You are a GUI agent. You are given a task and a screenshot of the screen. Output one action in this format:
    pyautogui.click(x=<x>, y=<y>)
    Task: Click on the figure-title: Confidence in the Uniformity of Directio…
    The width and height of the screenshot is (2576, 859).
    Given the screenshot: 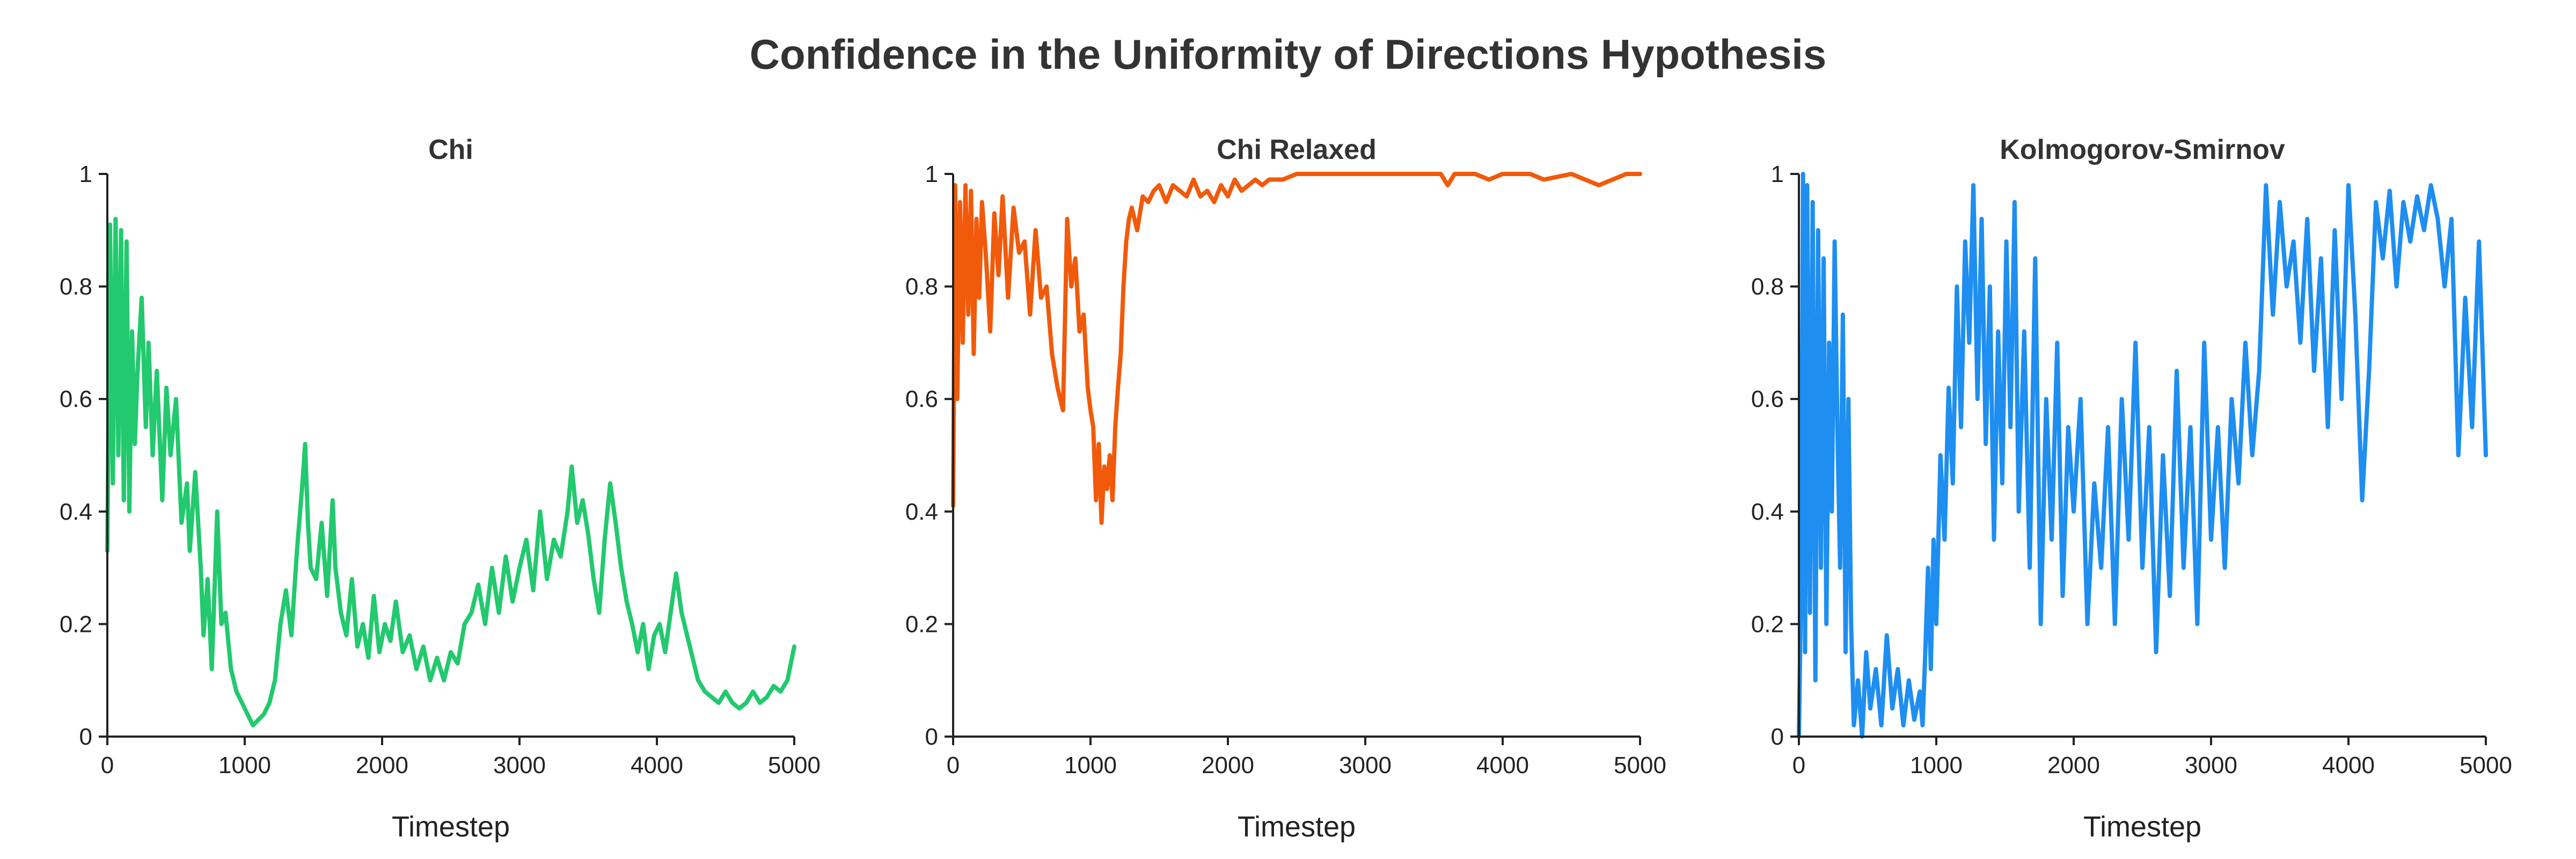 What is the action you would take?
    pyautogui.click(x=1288, y=54)
    